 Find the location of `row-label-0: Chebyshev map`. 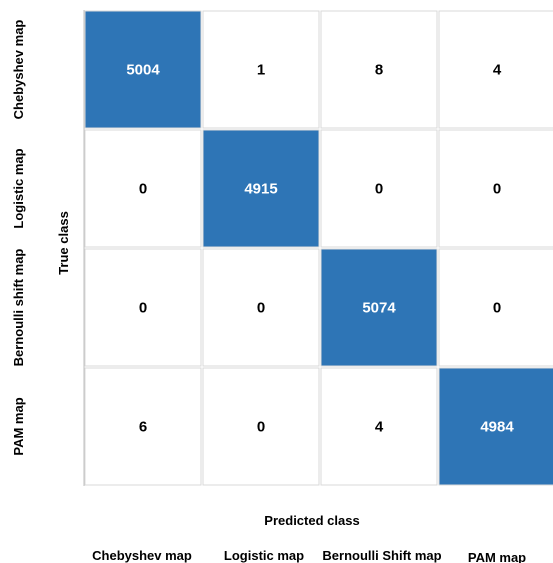

row-label-0: Chebyshev map is located at coordinates (18, 70).